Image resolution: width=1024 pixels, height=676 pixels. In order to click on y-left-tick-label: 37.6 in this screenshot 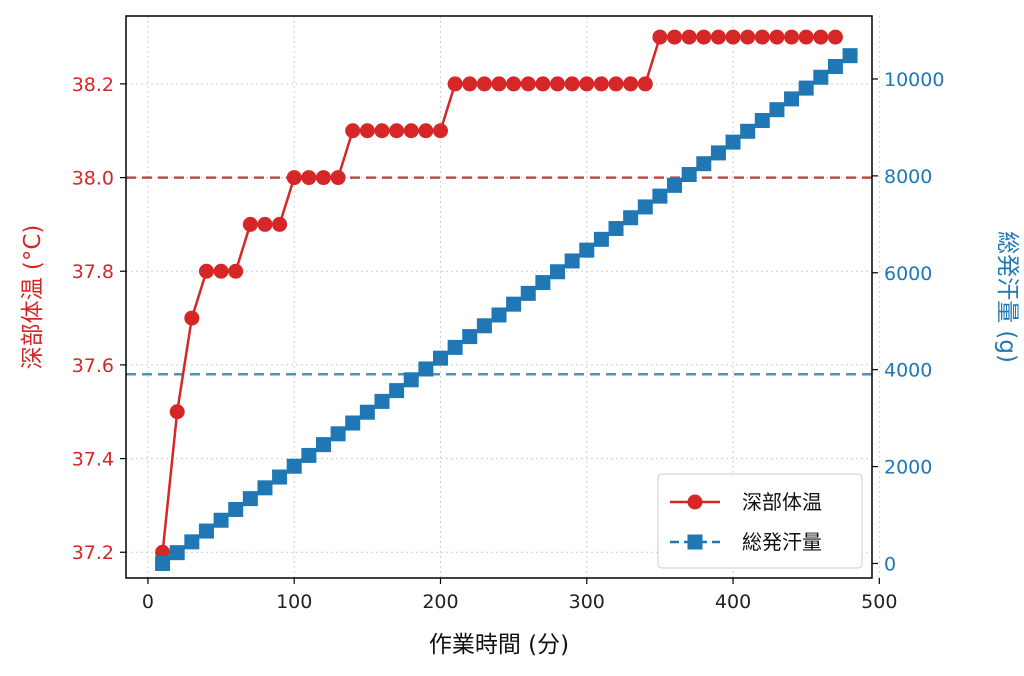, I will do `click(93, 366)`.